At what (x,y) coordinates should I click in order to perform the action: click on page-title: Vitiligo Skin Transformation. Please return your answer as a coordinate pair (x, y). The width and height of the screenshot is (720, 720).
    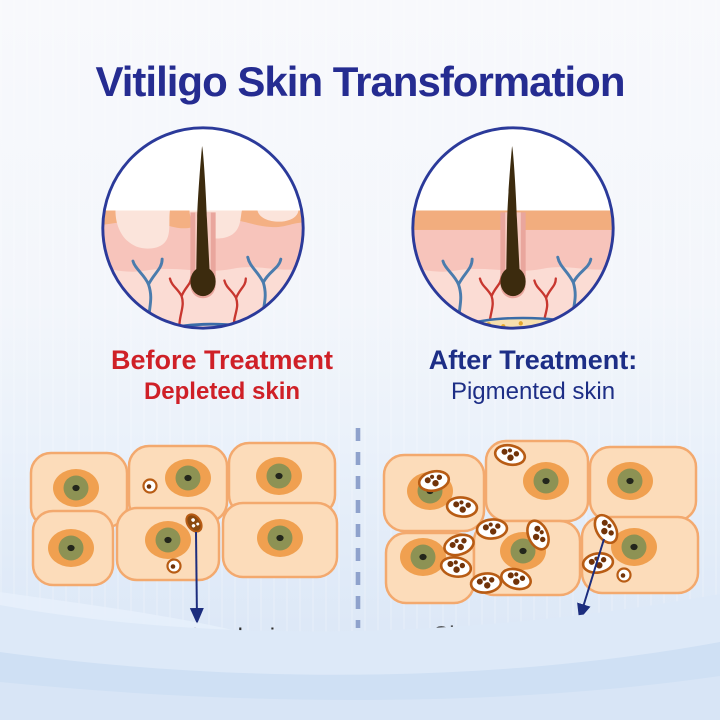
    Looking at the image, I should click on (360, 82).